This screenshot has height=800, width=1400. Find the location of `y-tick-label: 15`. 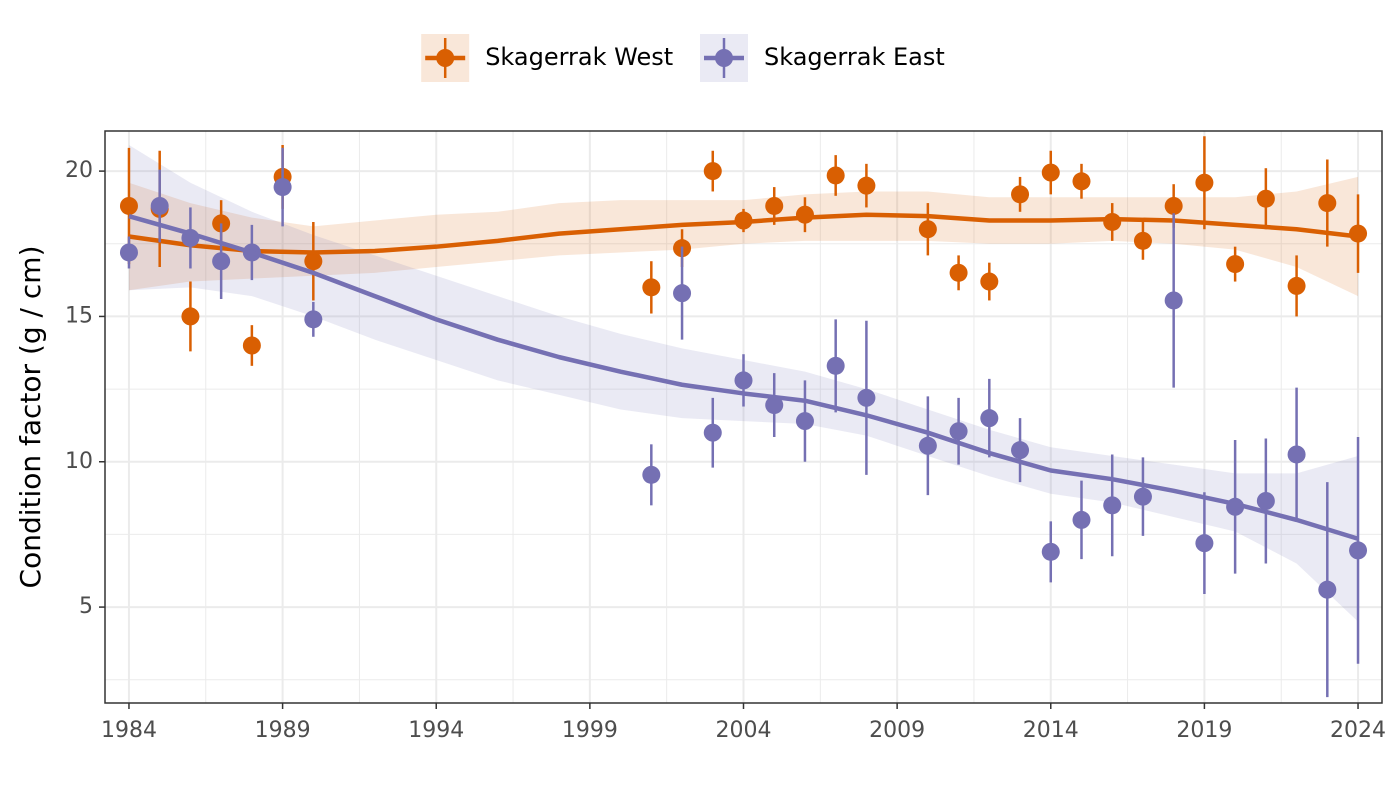

y-tick-label: 15 is located at coordinates (79, 315).